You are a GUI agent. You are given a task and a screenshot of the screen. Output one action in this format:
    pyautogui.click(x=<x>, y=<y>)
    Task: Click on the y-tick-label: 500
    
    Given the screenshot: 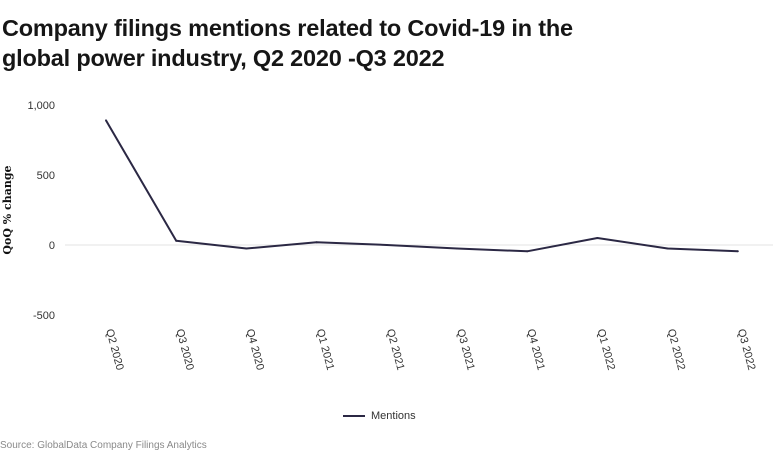 What is the action you would take?
    pyautogui.click(x=46, y=176)
    